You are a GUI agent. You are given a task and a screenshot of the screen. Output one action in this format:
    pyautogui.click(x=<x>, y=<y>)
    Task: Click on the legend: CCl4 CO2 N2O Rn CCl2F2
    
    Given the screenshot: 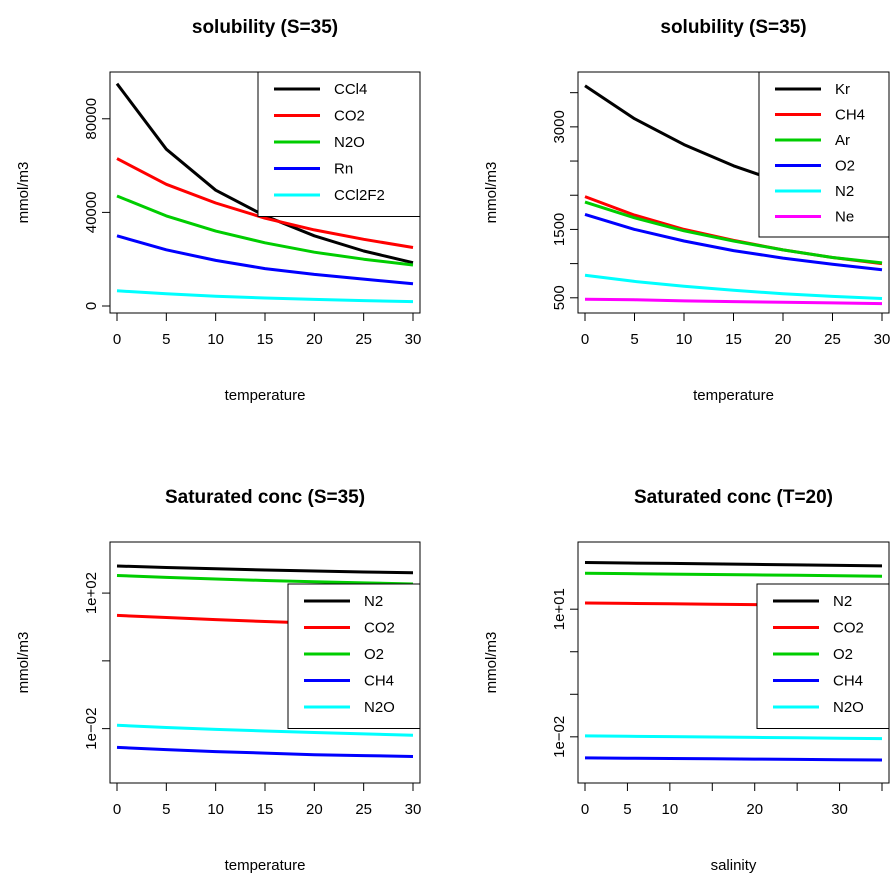 What is the action you would take?
    pyautogui.click(x=339, y=144)
    